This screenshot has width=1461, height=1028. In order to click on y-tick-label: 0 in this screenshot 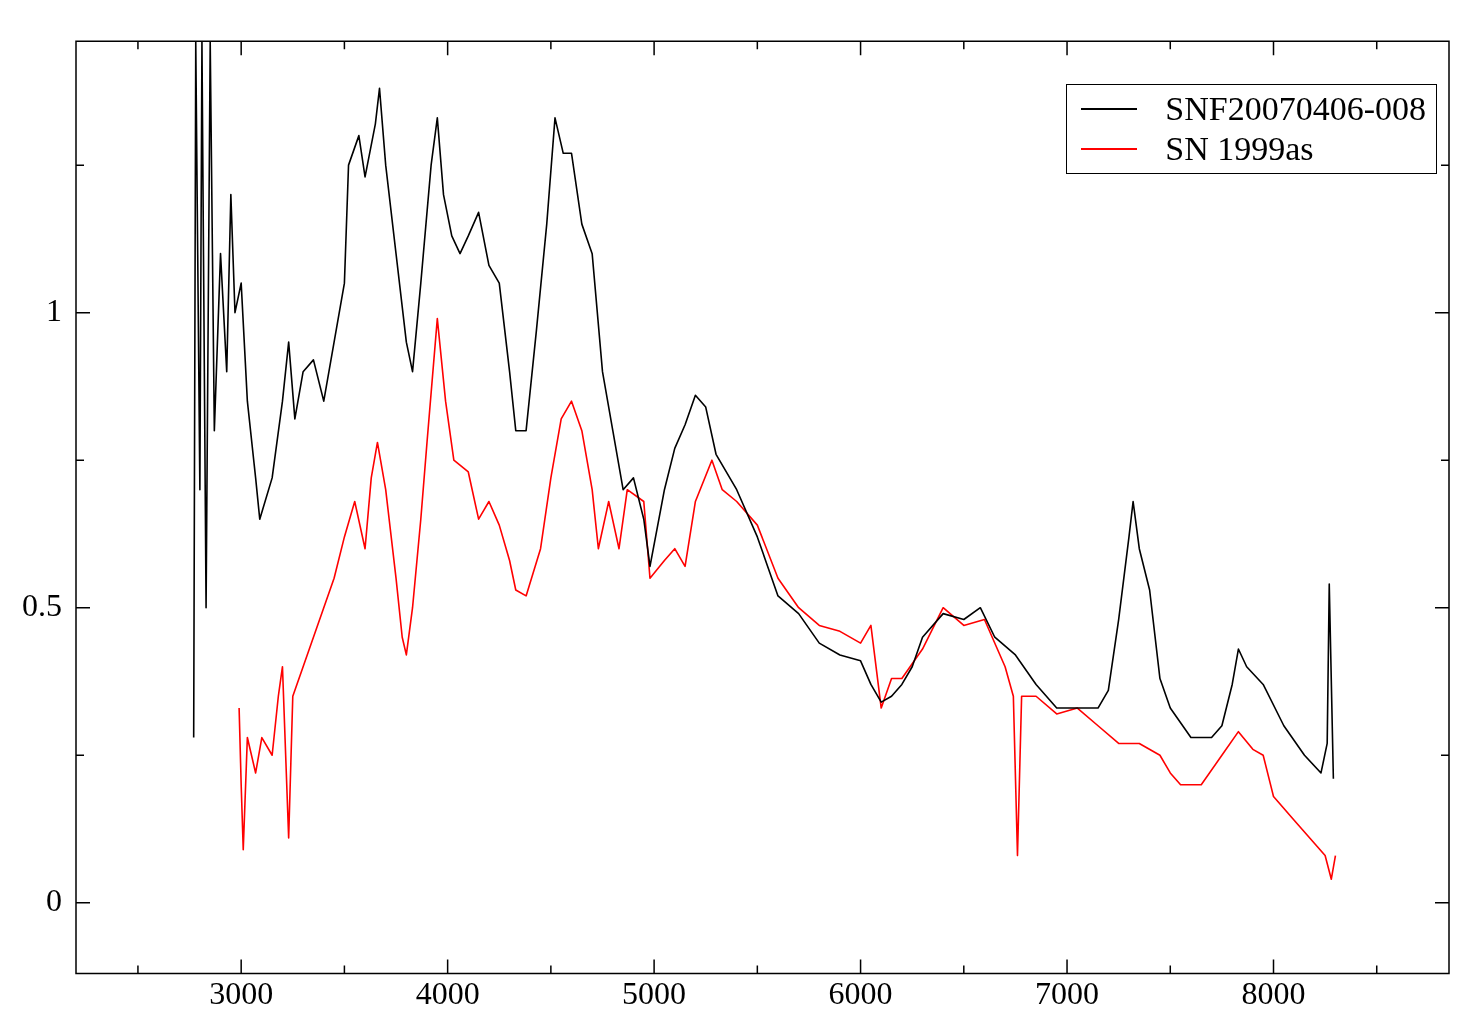, I will do `click(54, 900)`.